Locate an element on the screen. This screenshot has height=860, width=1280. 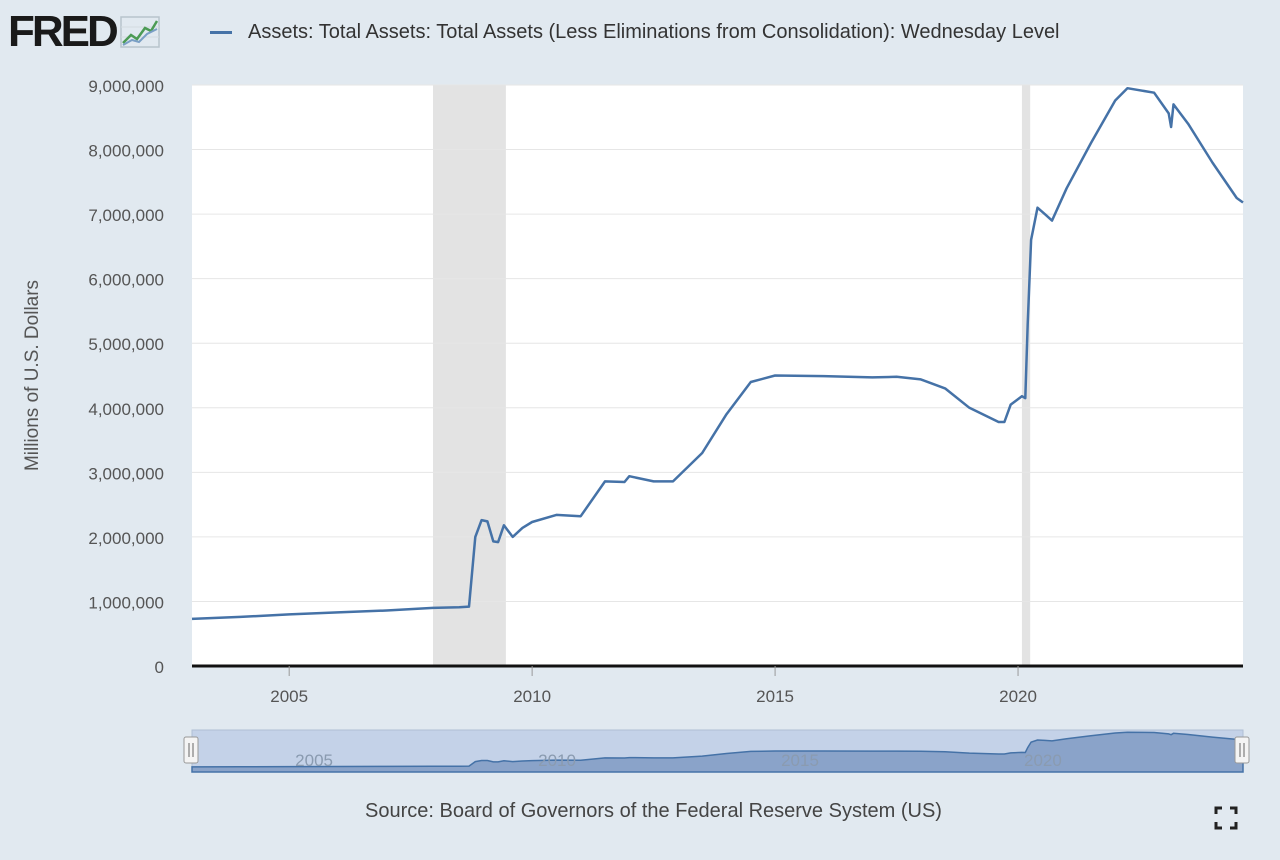
y-tick-label: 2,000,000 is located at coordinates (126, 538).